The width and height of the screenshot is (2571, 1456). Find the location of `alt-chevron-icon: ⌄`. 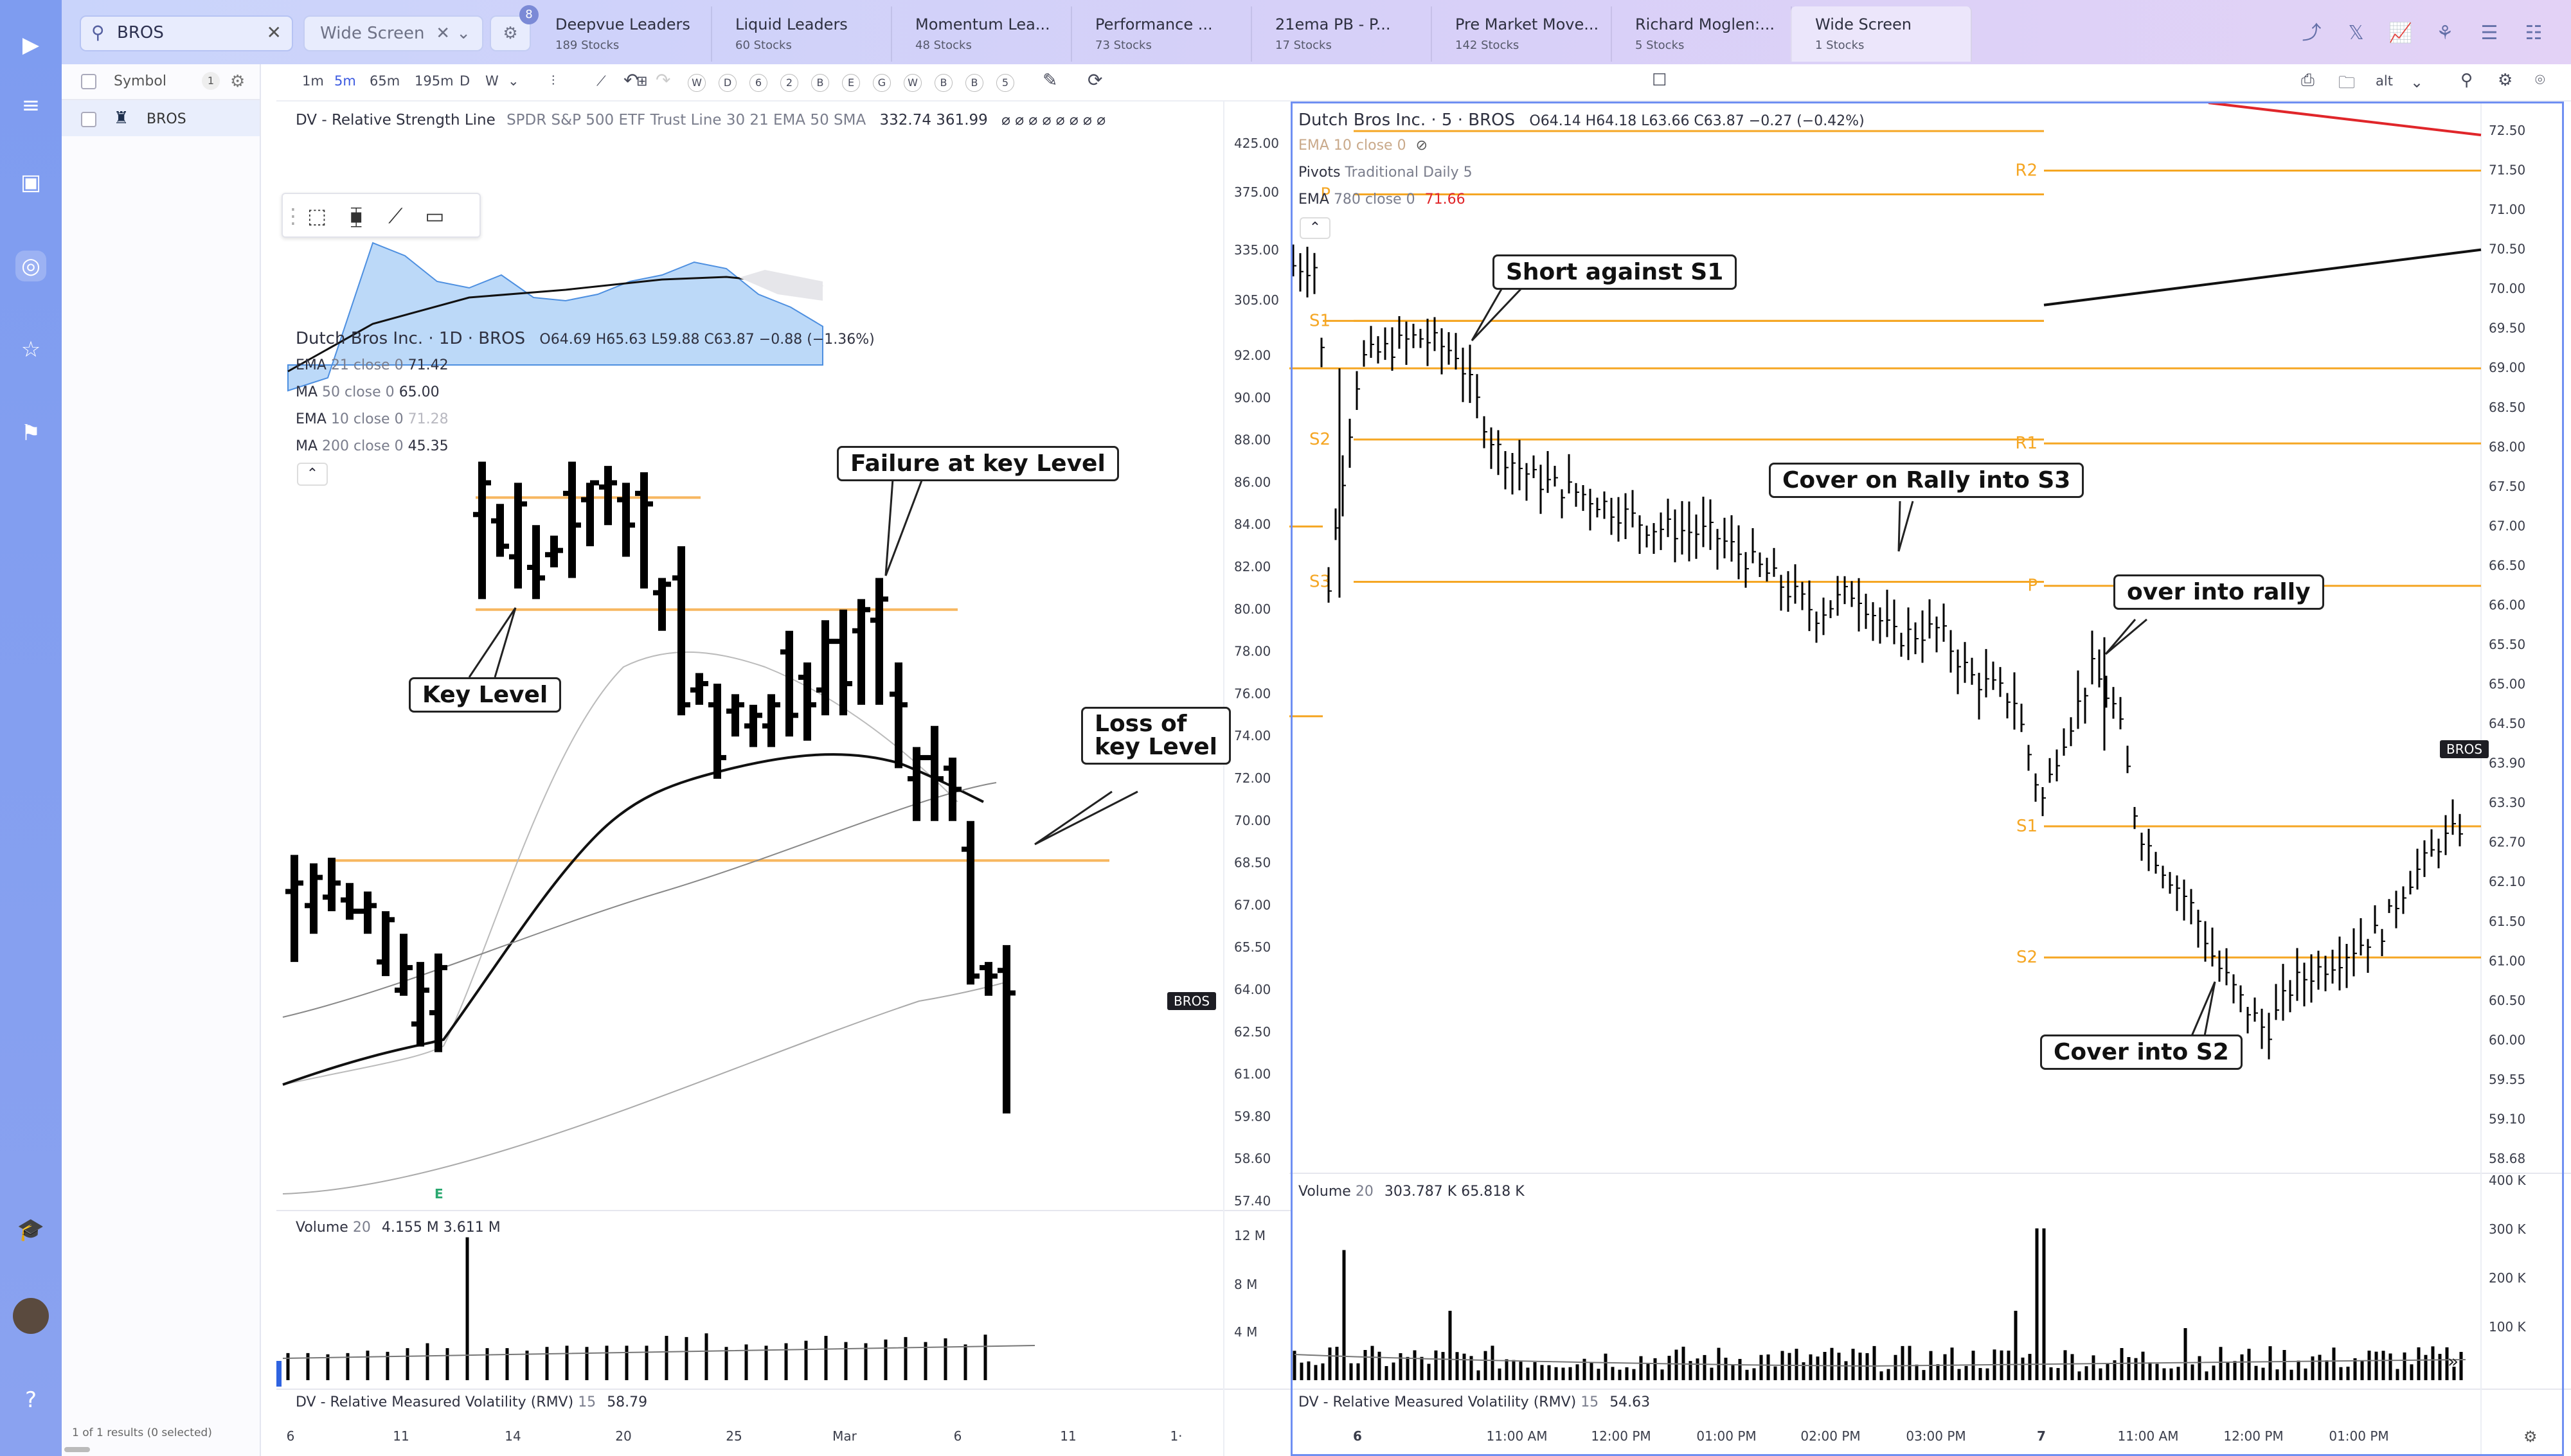

alt-chevron-icon: ⌄ is located at coordinates (2417, 82).